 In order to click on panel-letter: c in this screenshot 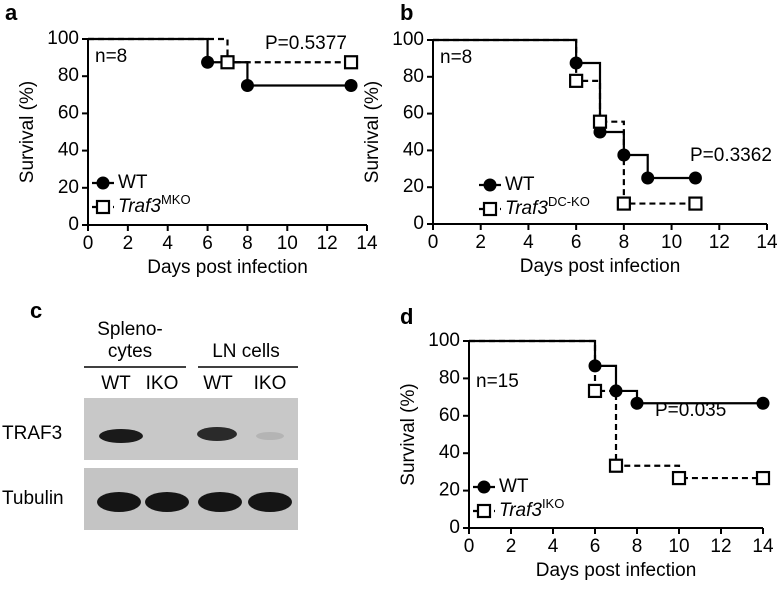, I will do `click(36, 310)`.